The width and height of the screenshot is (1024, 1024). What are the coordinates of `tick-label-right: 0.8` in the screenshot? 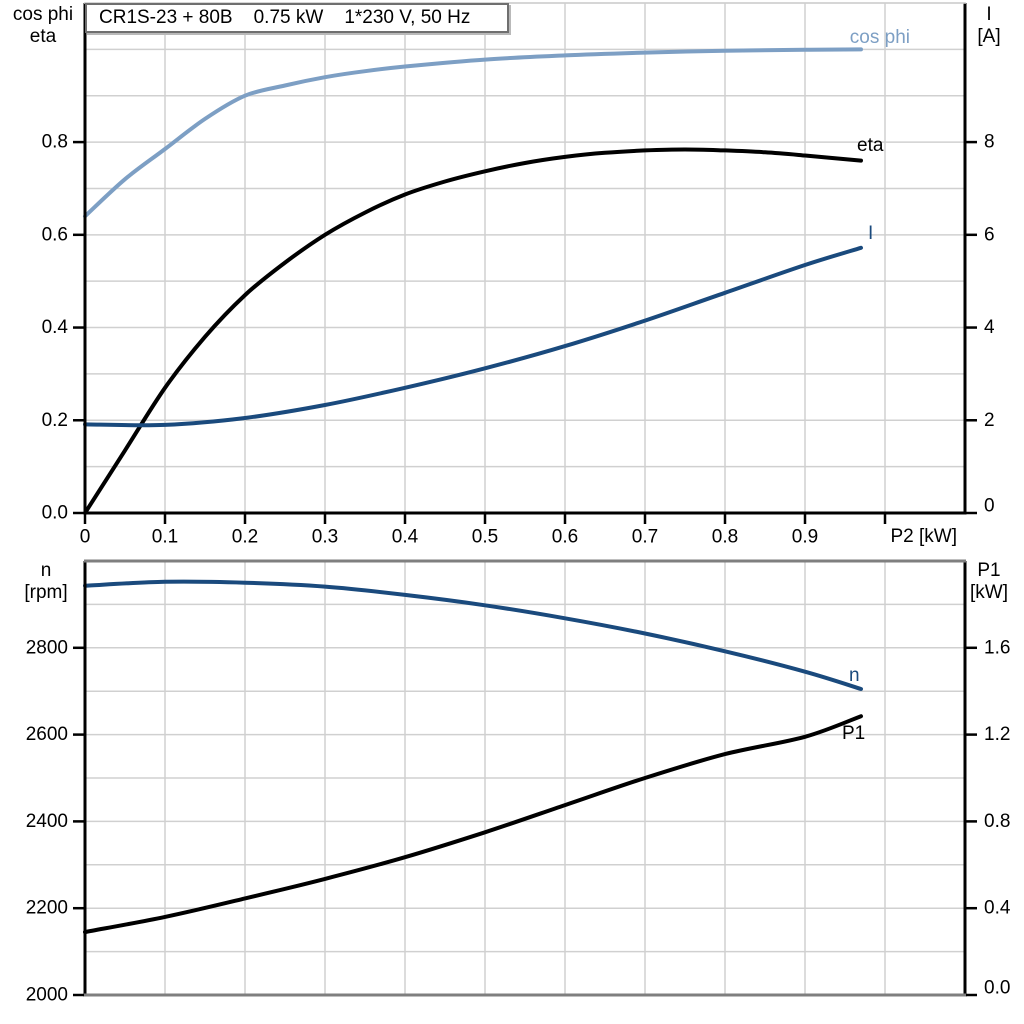 It's located at (997, 821).